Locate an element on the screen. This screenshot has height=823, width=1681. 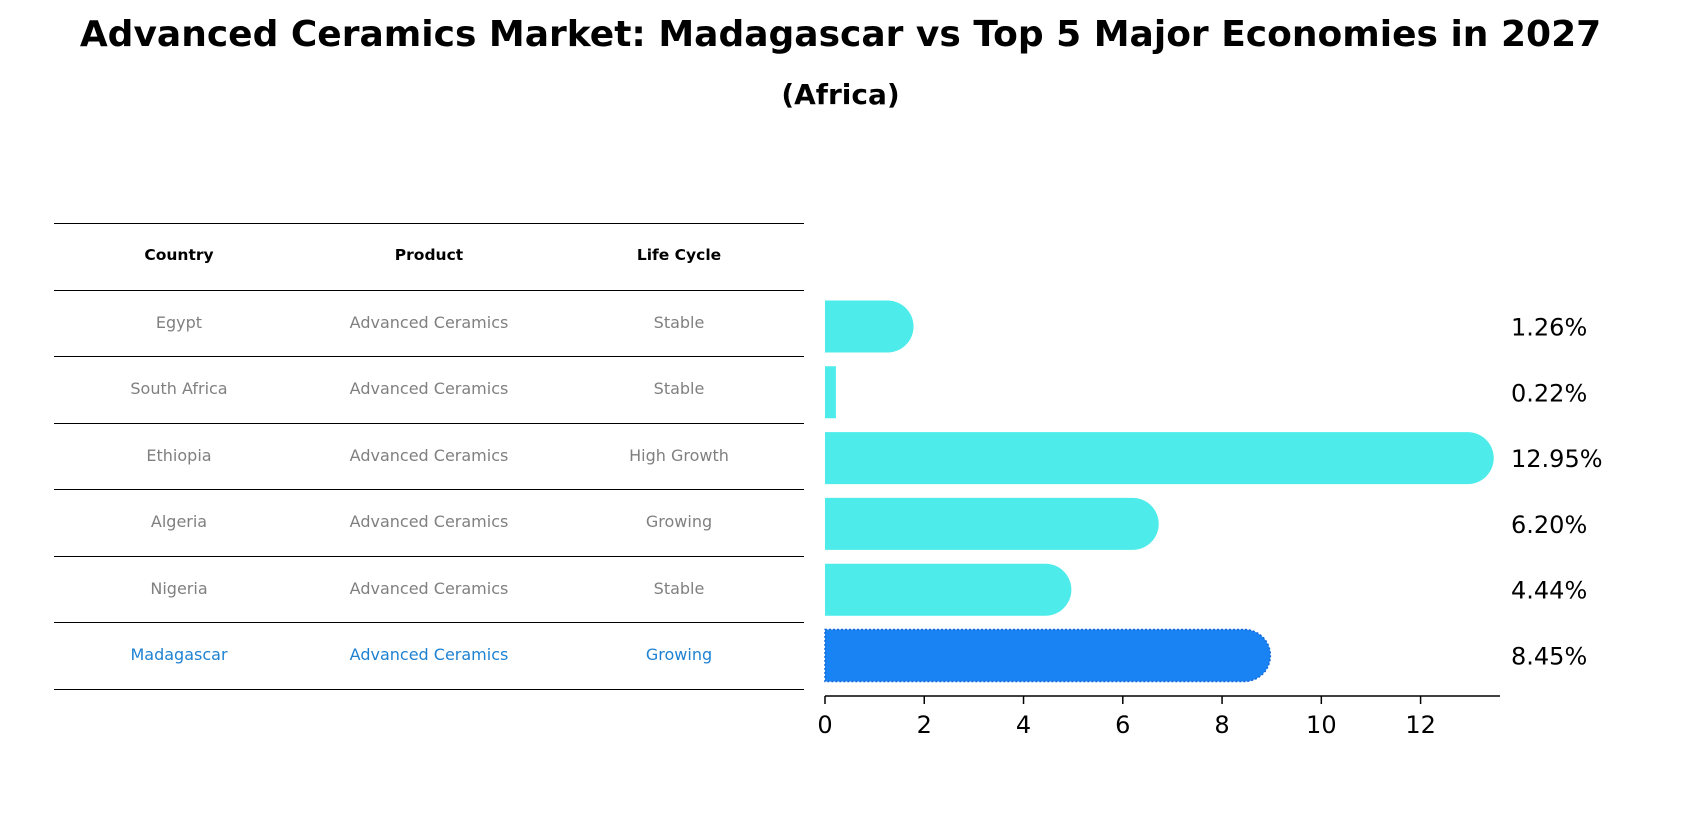
x-tick-label: 4 is located at coordinates (1023, 725).